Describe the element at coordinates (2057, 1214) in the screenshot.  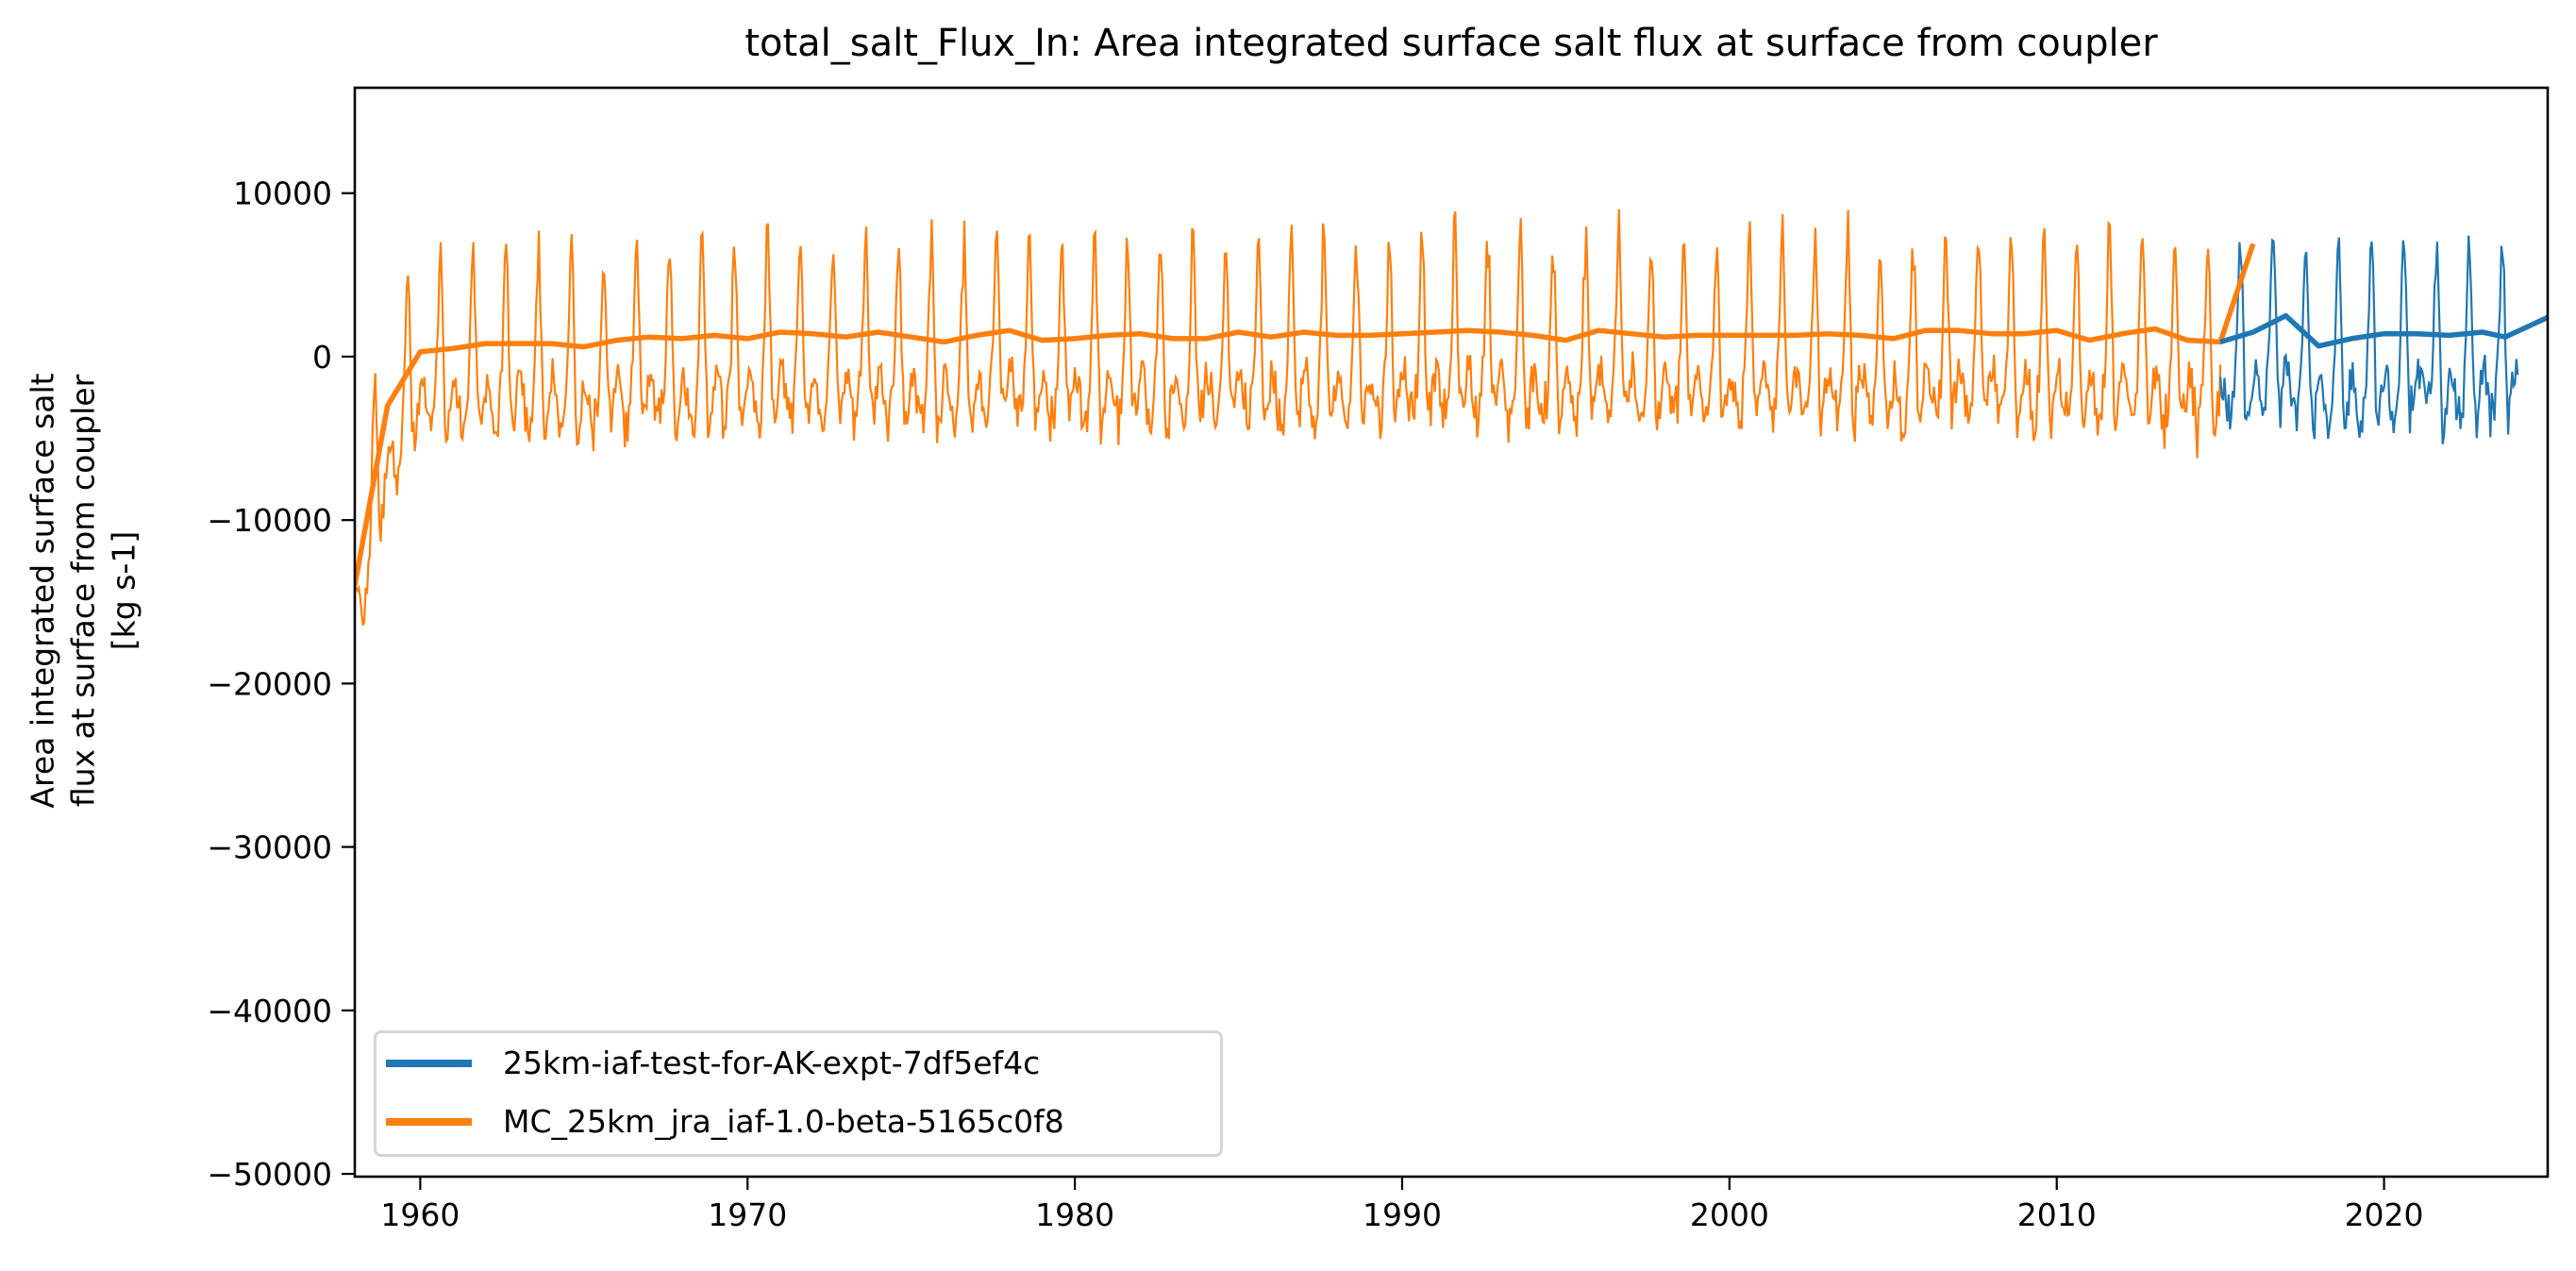
I see `x-tick-label: 2010` at that location.